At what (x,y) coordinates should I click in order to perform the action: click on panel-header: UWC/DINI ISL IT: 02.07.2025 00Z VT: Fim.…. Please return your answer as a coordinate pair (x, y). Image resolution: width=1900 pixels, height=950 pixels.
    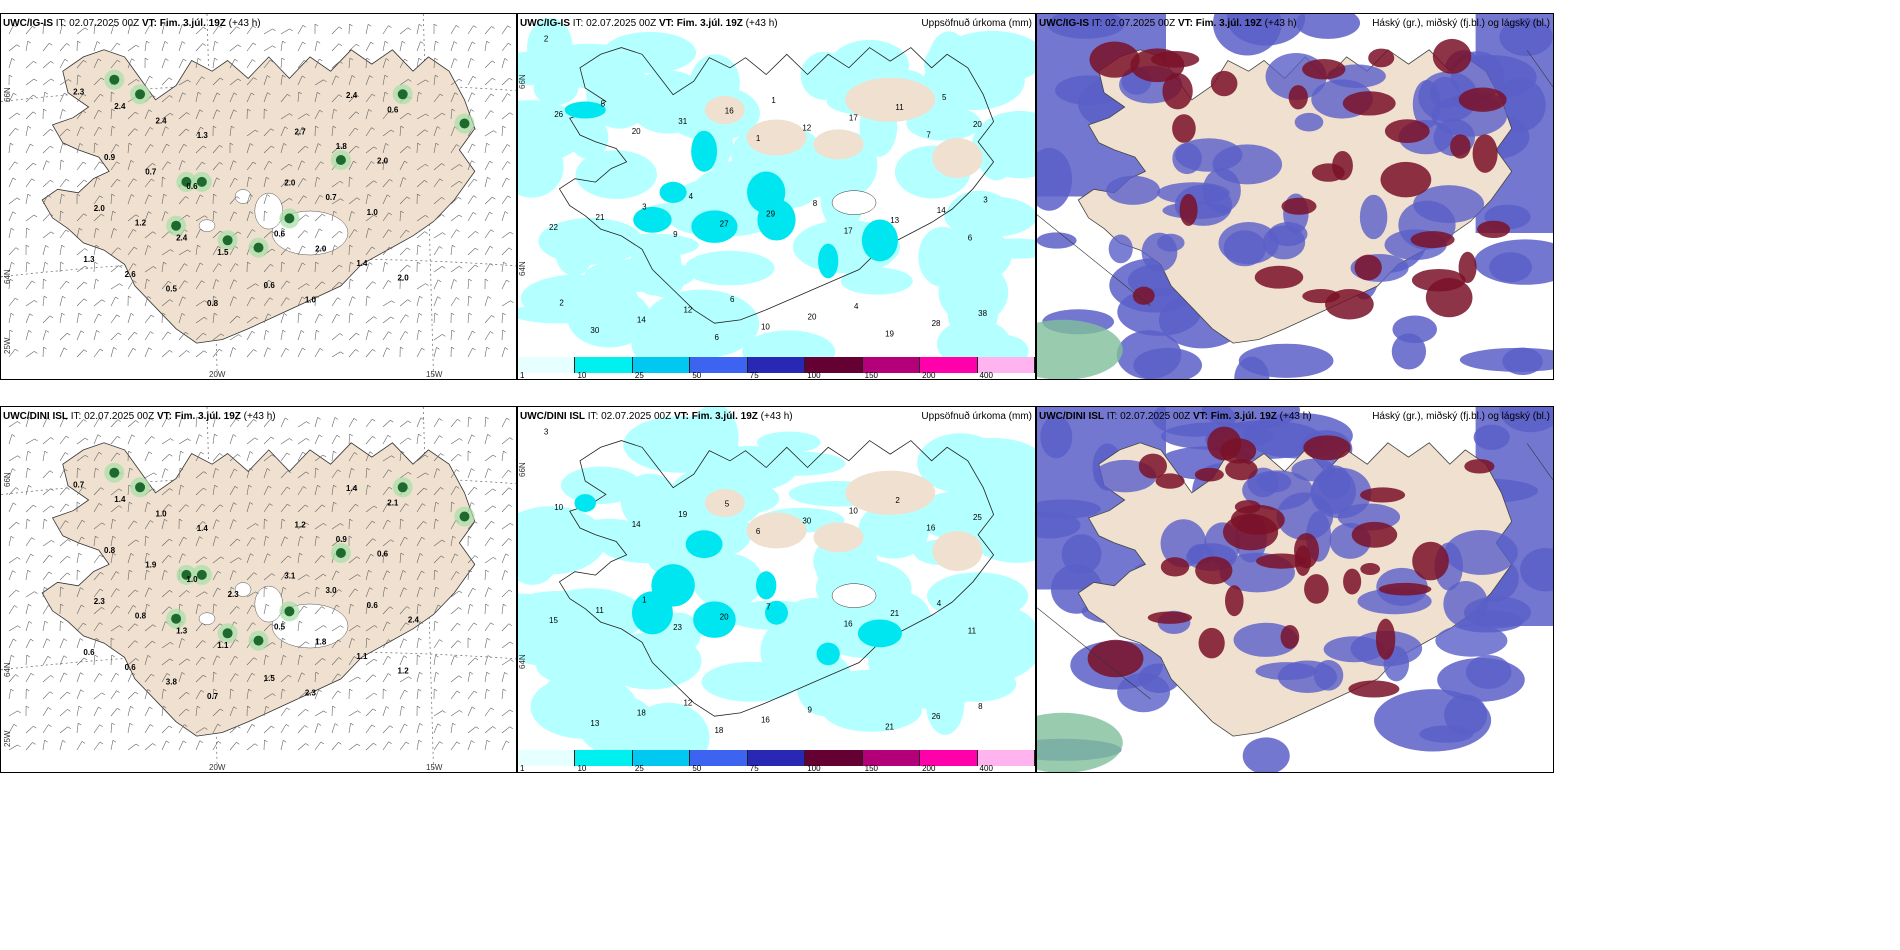
    Looking at the image, I should click on (656, 416).